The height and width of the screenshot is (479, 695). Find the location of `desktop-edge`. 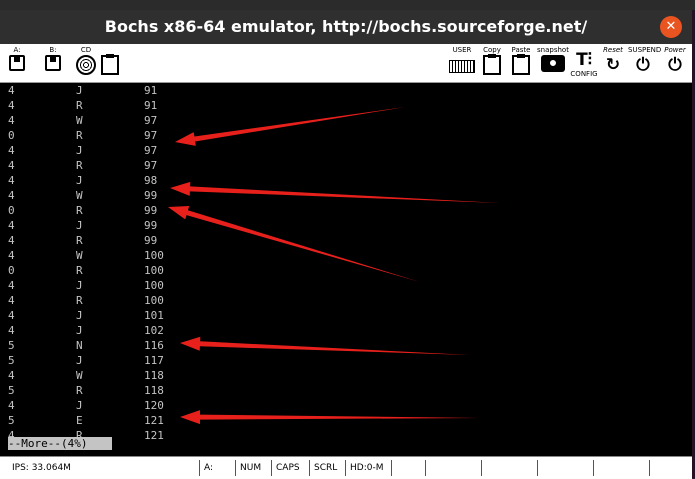

desktop-edge is located at coordinates (693, 244).